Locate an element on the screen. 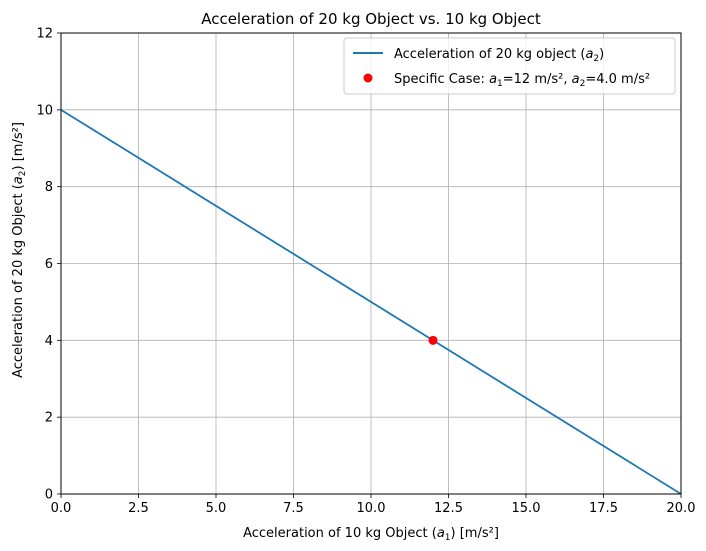 This screenshot has height=551, width=706. legend-line-sub: 2 is located at coordinates (596, 59).